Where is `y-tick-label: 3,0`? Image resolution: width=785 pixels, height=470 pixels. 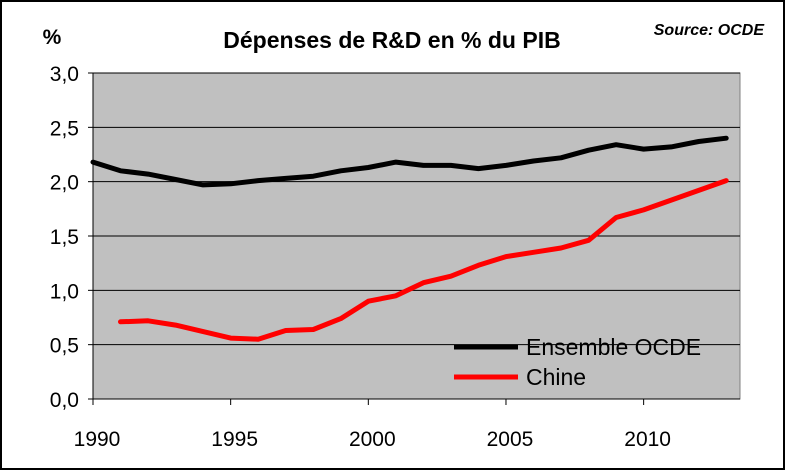 y-tick-label: 3,0 is located at coordinates (64, 74).